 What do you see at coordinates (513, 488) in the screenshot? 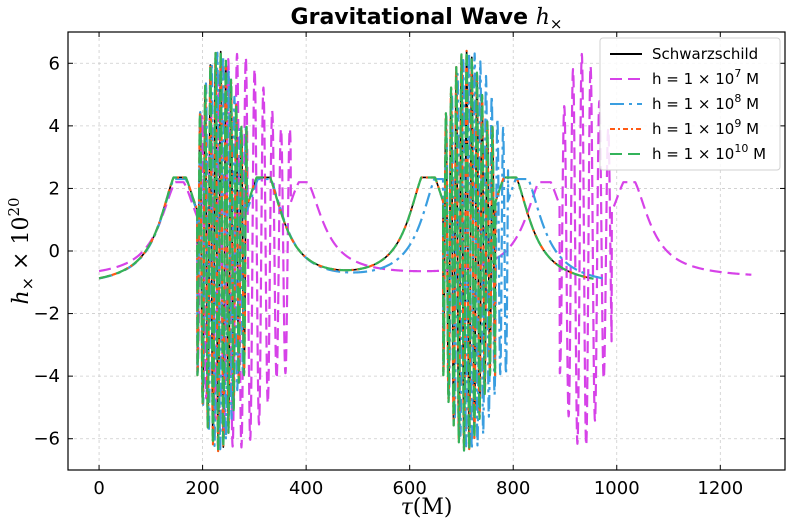
I see `x-tick-label: 800` at bounding box center [513, 488].